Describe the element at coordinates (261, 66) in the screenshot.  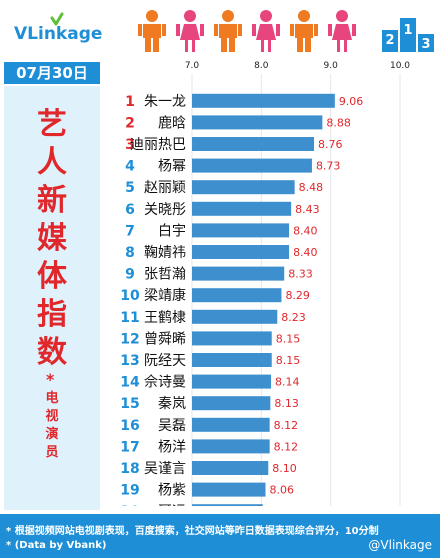
I see `x-tick-label: 8.0` at that location.